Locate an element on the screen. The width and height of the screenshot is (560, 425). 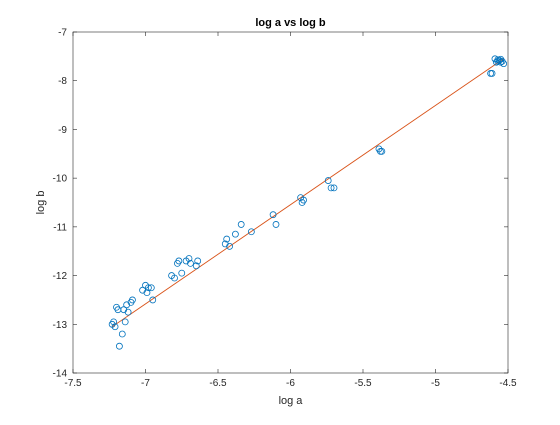
y-axis-label: log b is located at coordinates (41, 203).